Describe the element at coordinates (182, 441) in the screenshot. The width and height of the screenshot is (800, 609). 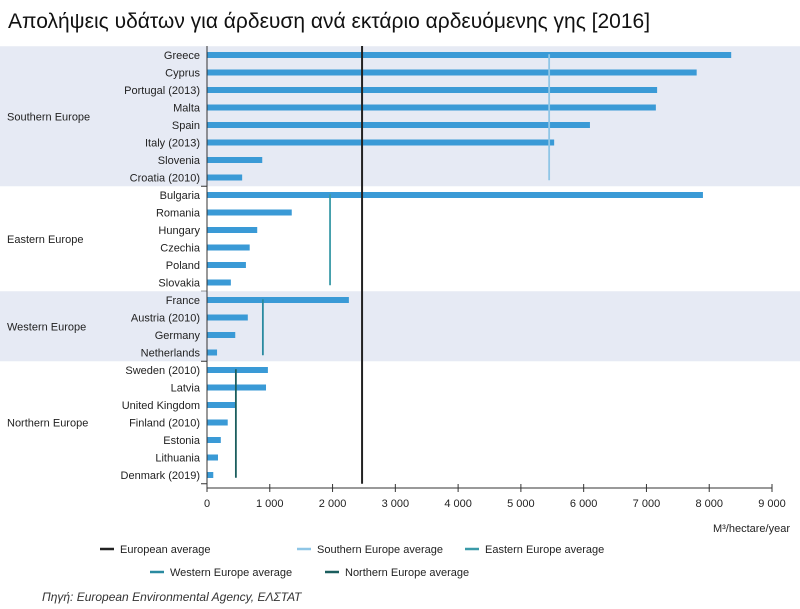
I see `country-label: Estonia` at that location.